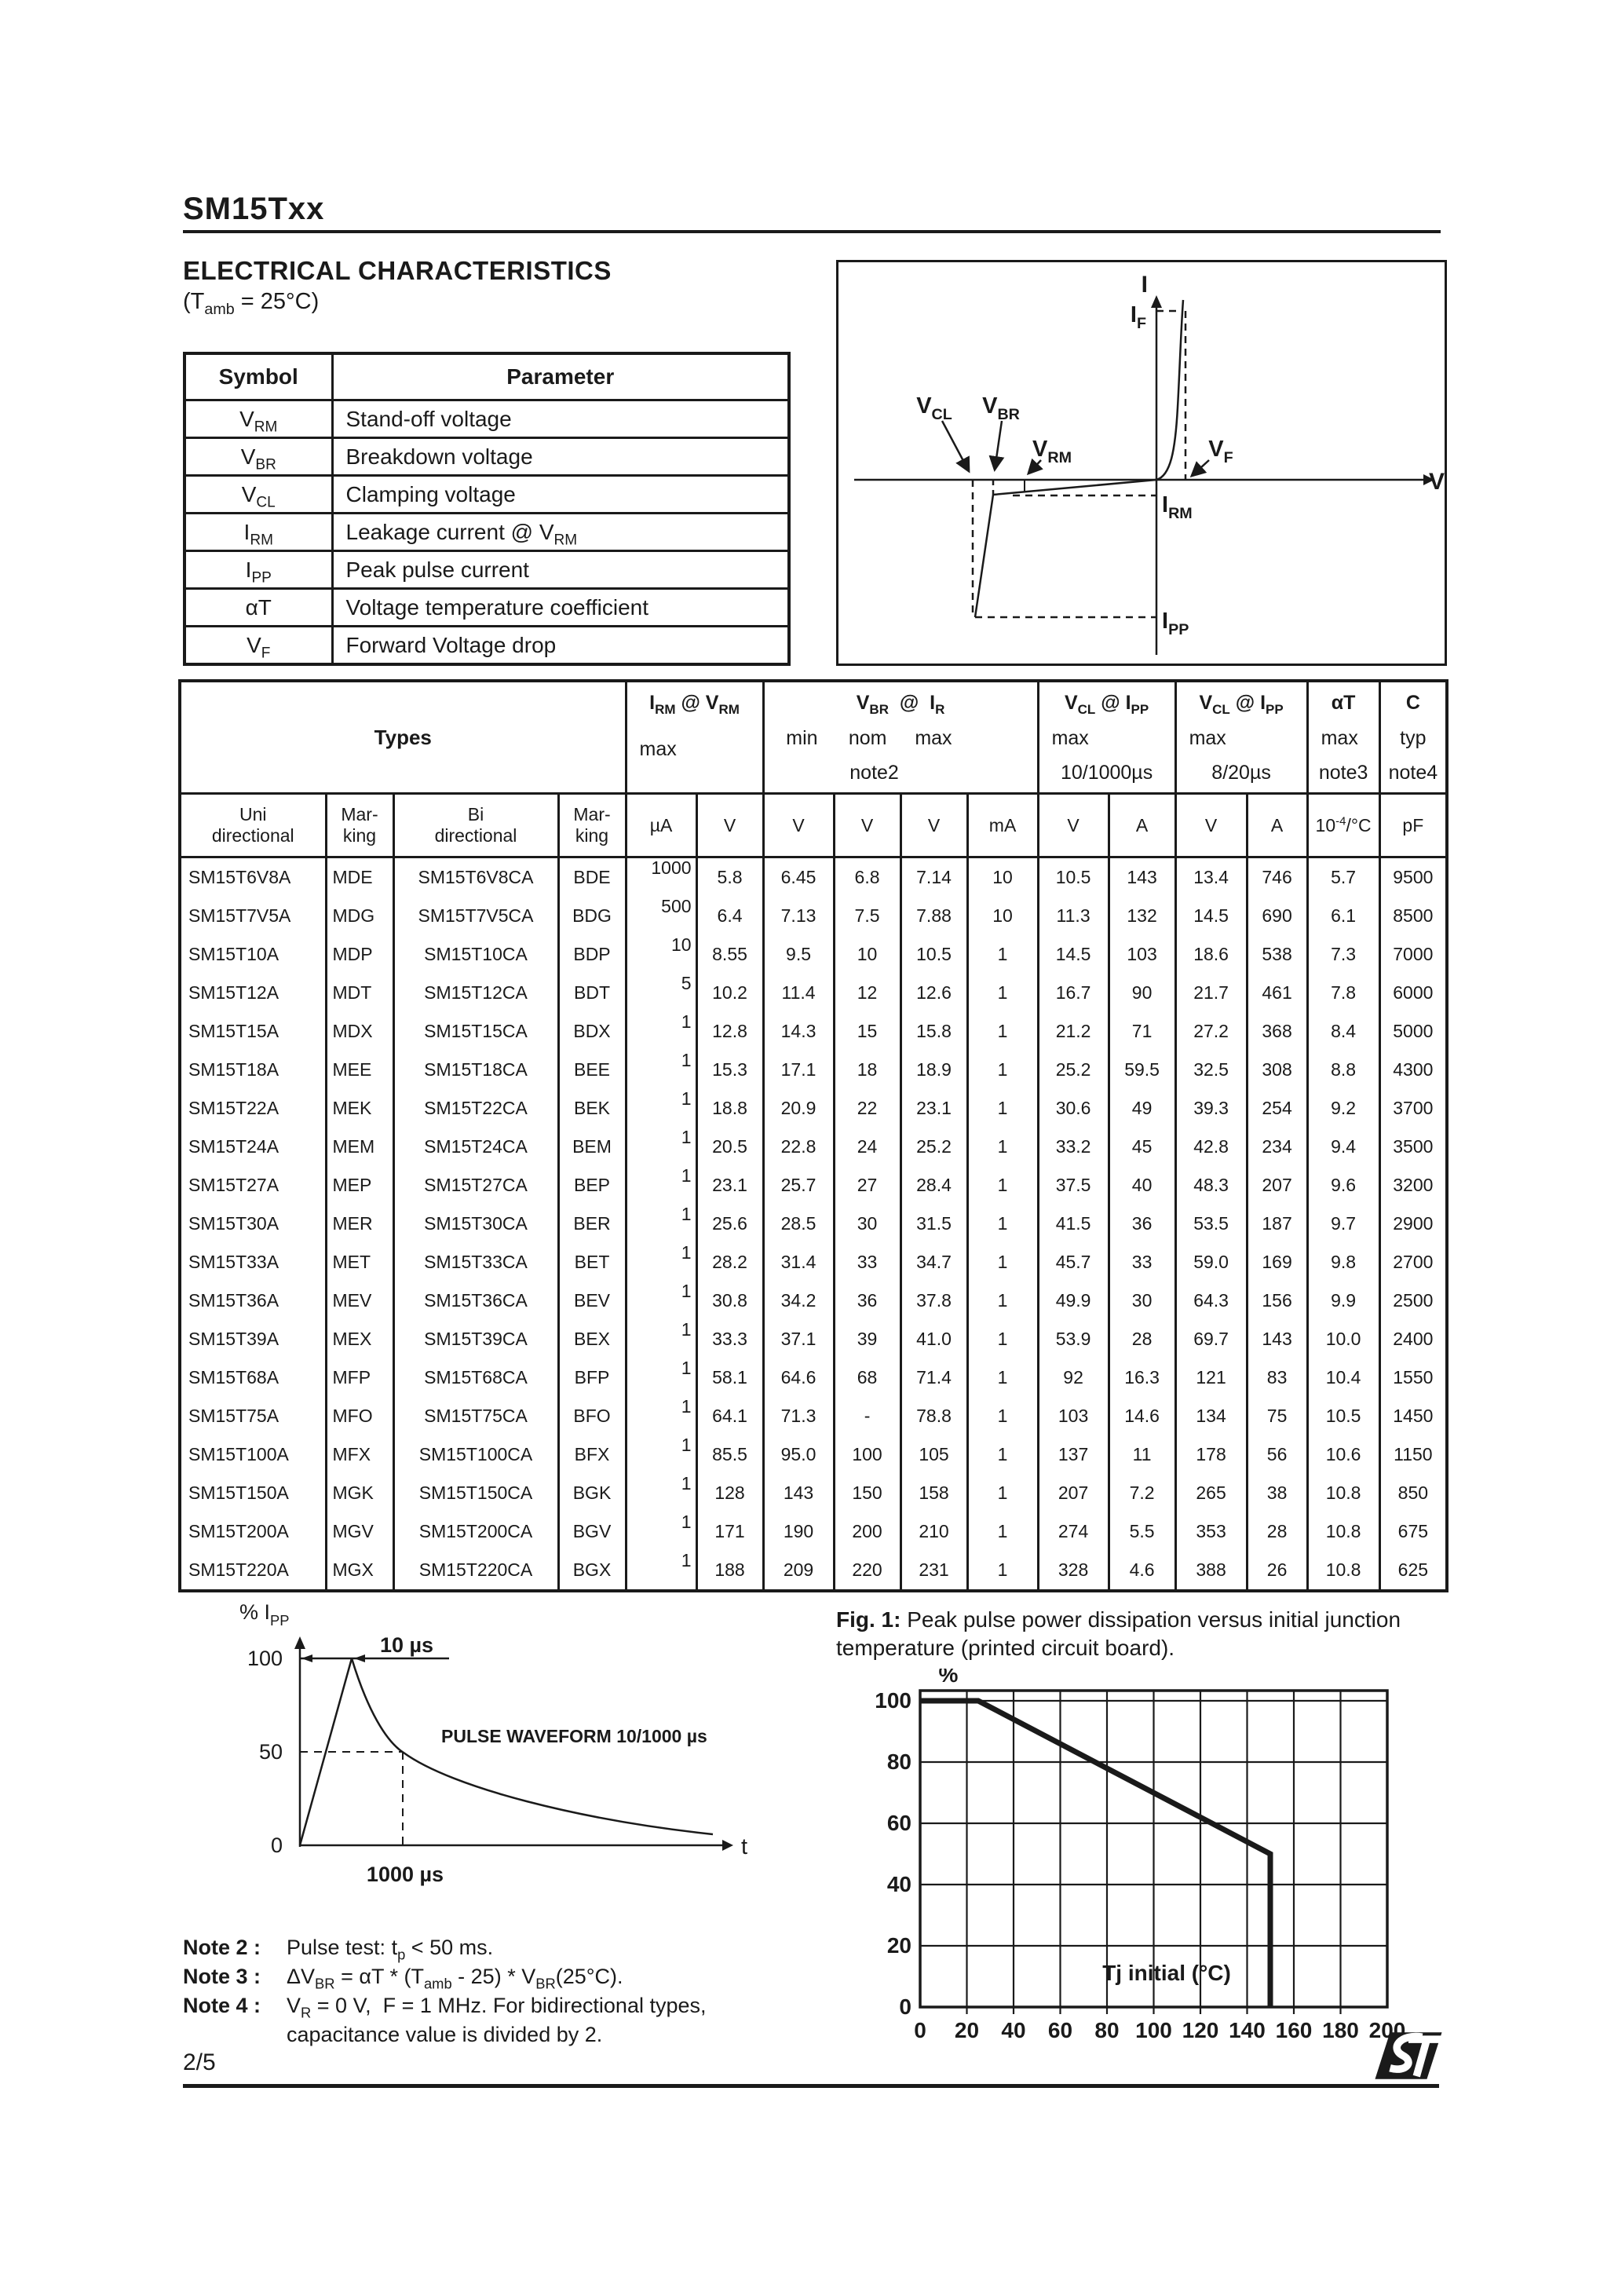 This screenshot has height=2296, width=1622. Describe the element at coordinates (730, 1108) in the screenshot. I see `table-cell: 18.8` at that location.